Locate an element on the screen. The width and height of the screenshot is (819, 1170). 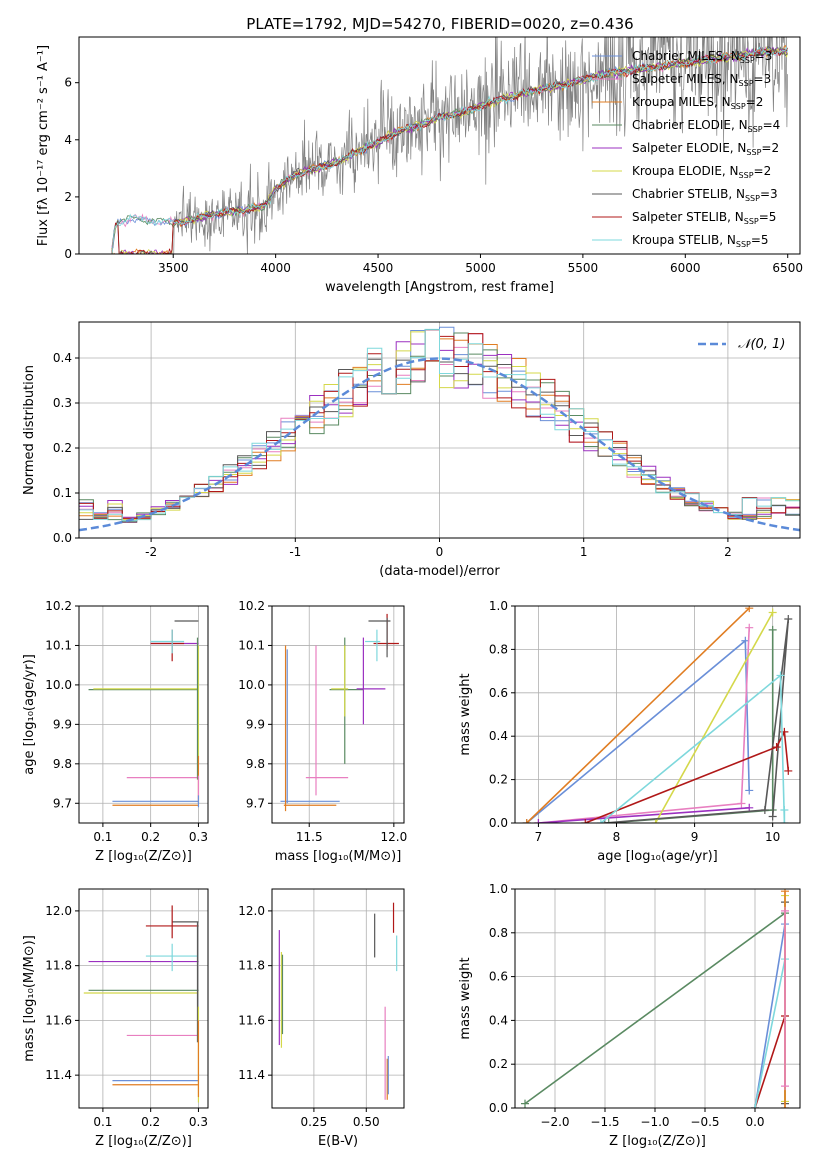
x-tick-label: 0 is located at coordinates (440, 552).